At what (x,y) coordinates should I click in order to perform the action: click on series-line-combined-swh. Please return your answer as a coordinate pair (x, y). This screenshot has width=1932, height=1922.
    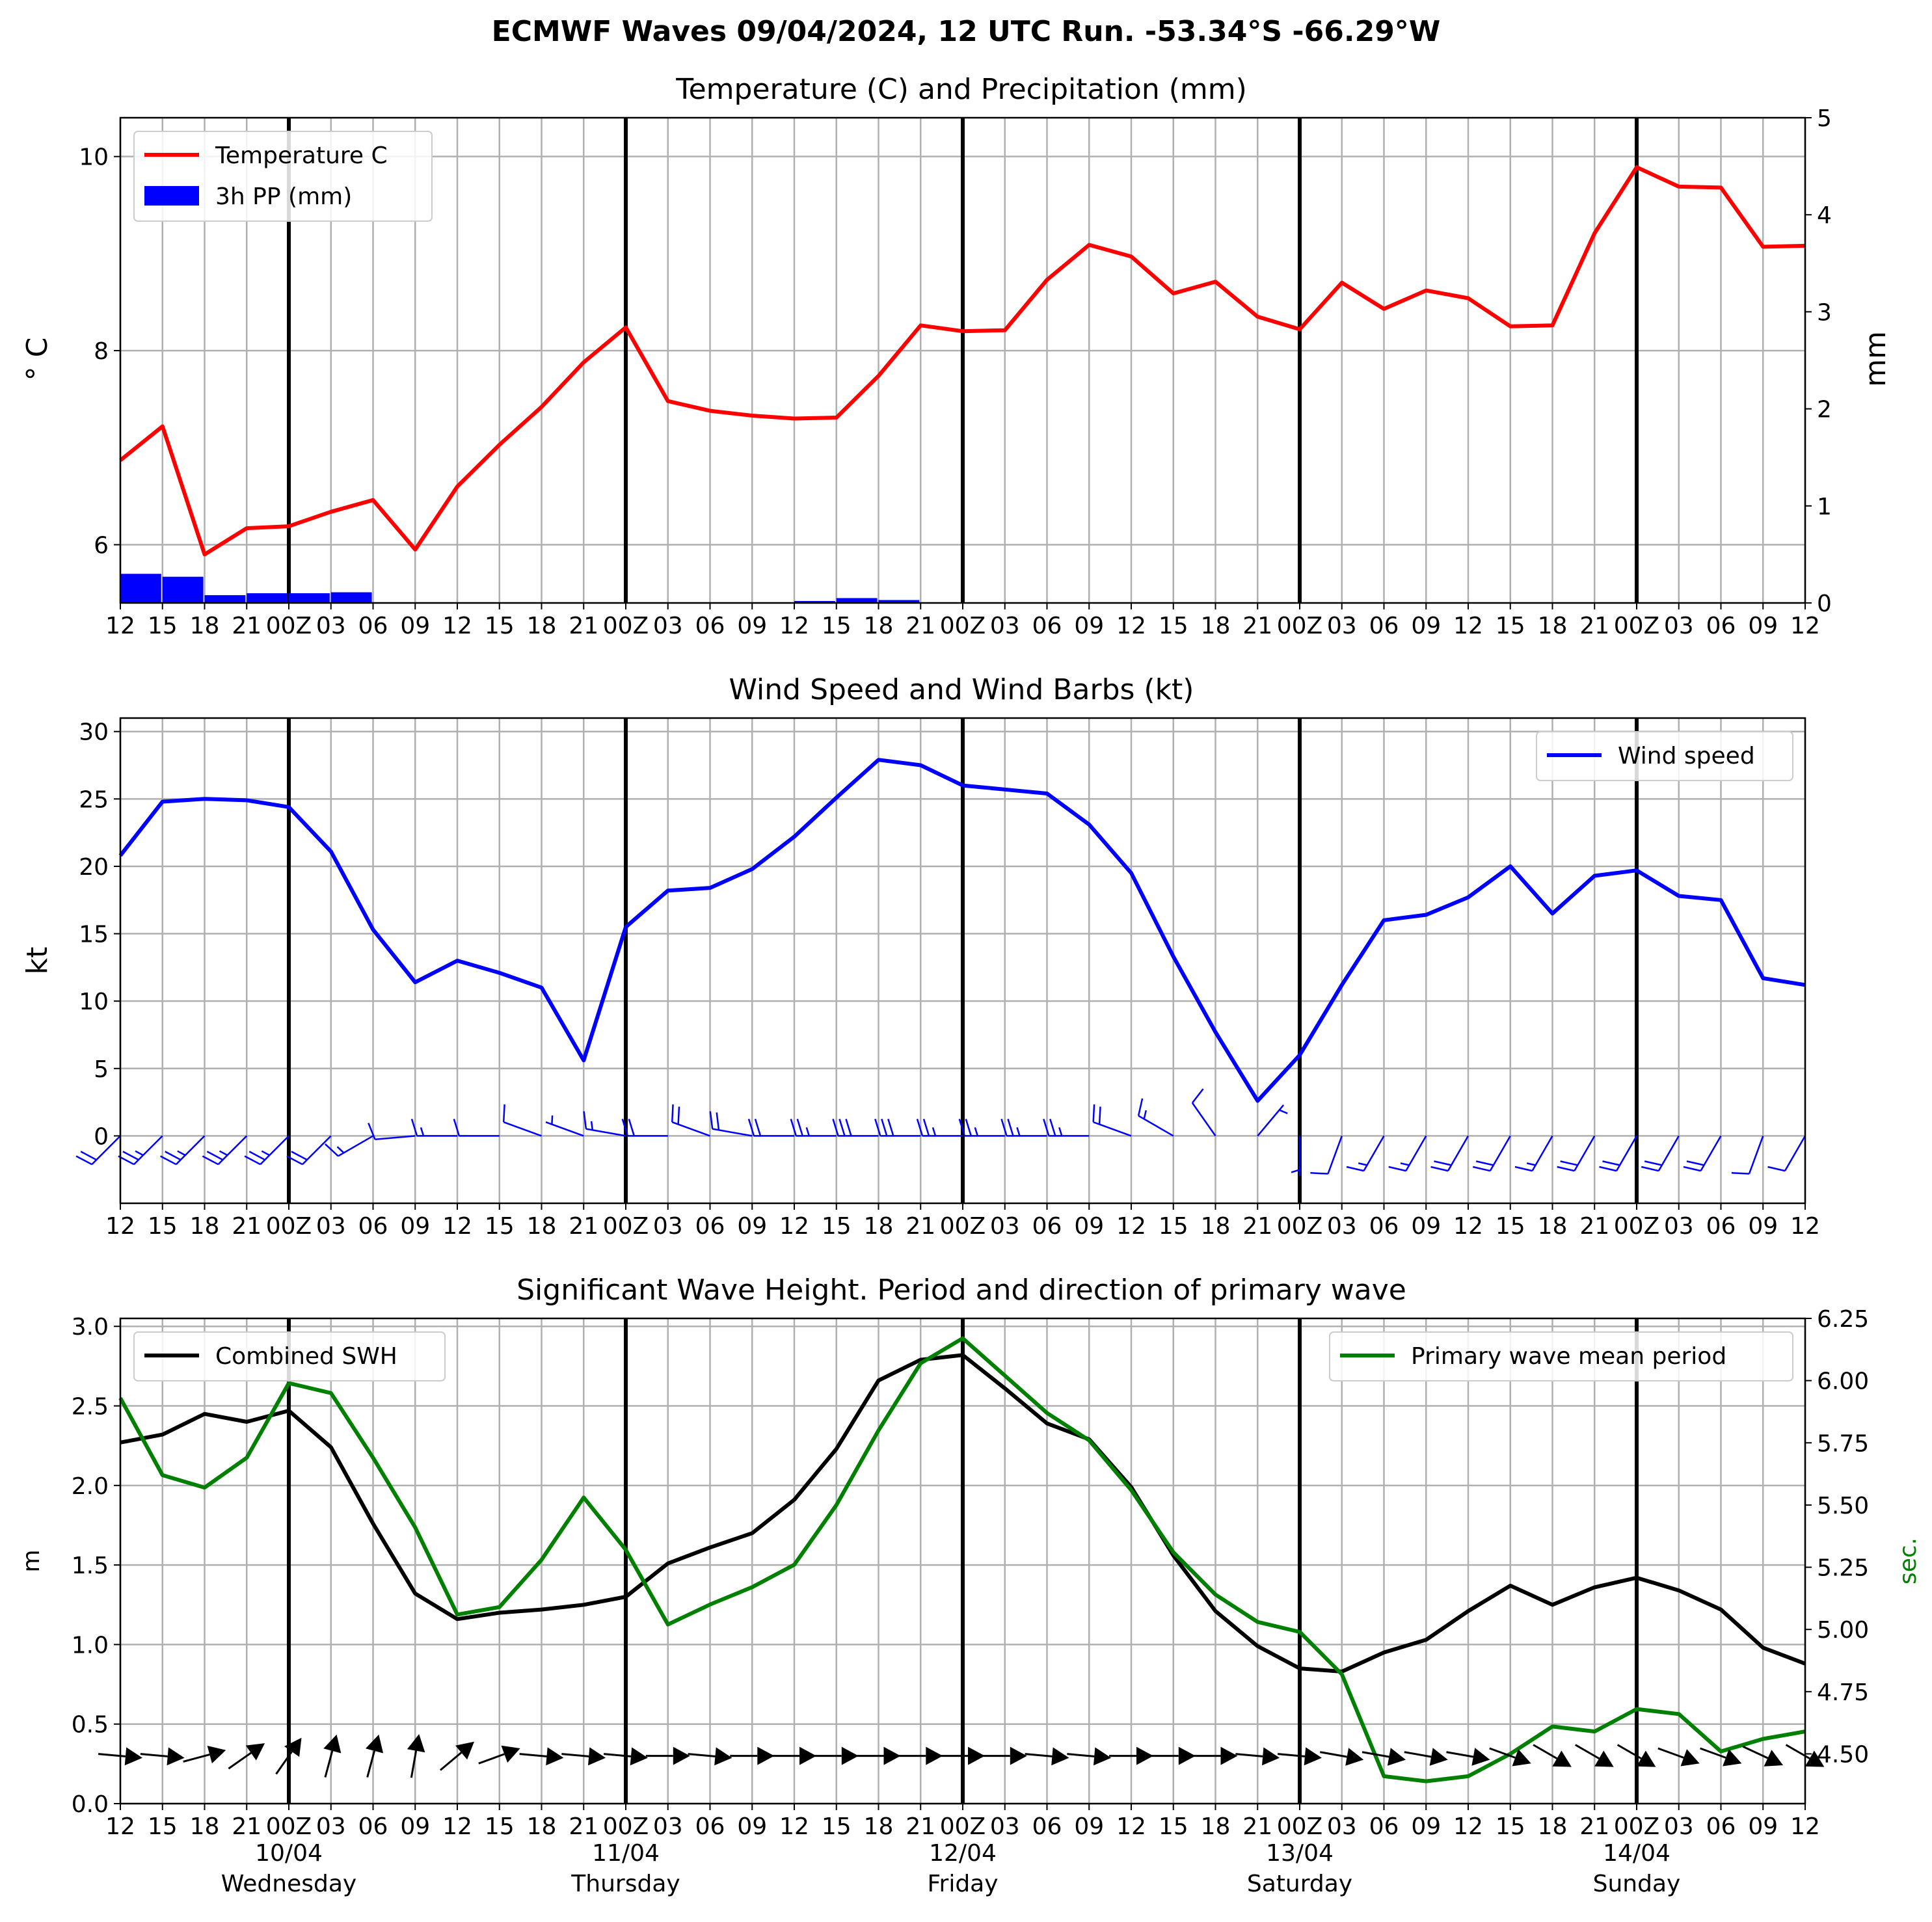
    Looking at the image, I should click on (963, 1513).